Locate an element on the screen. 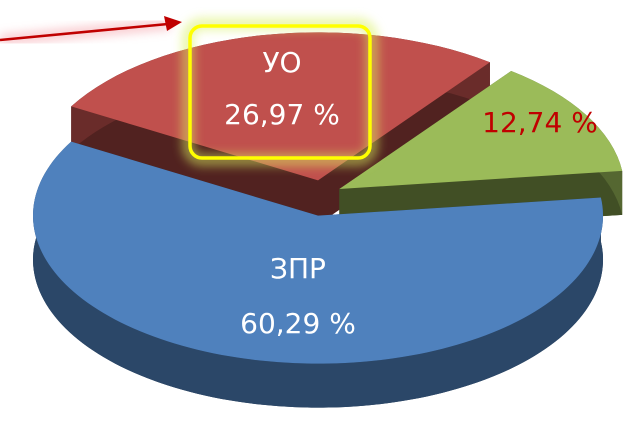 The width and height of the screenshot is (638, 445). arrow-head is located at coordinates (173, 23).